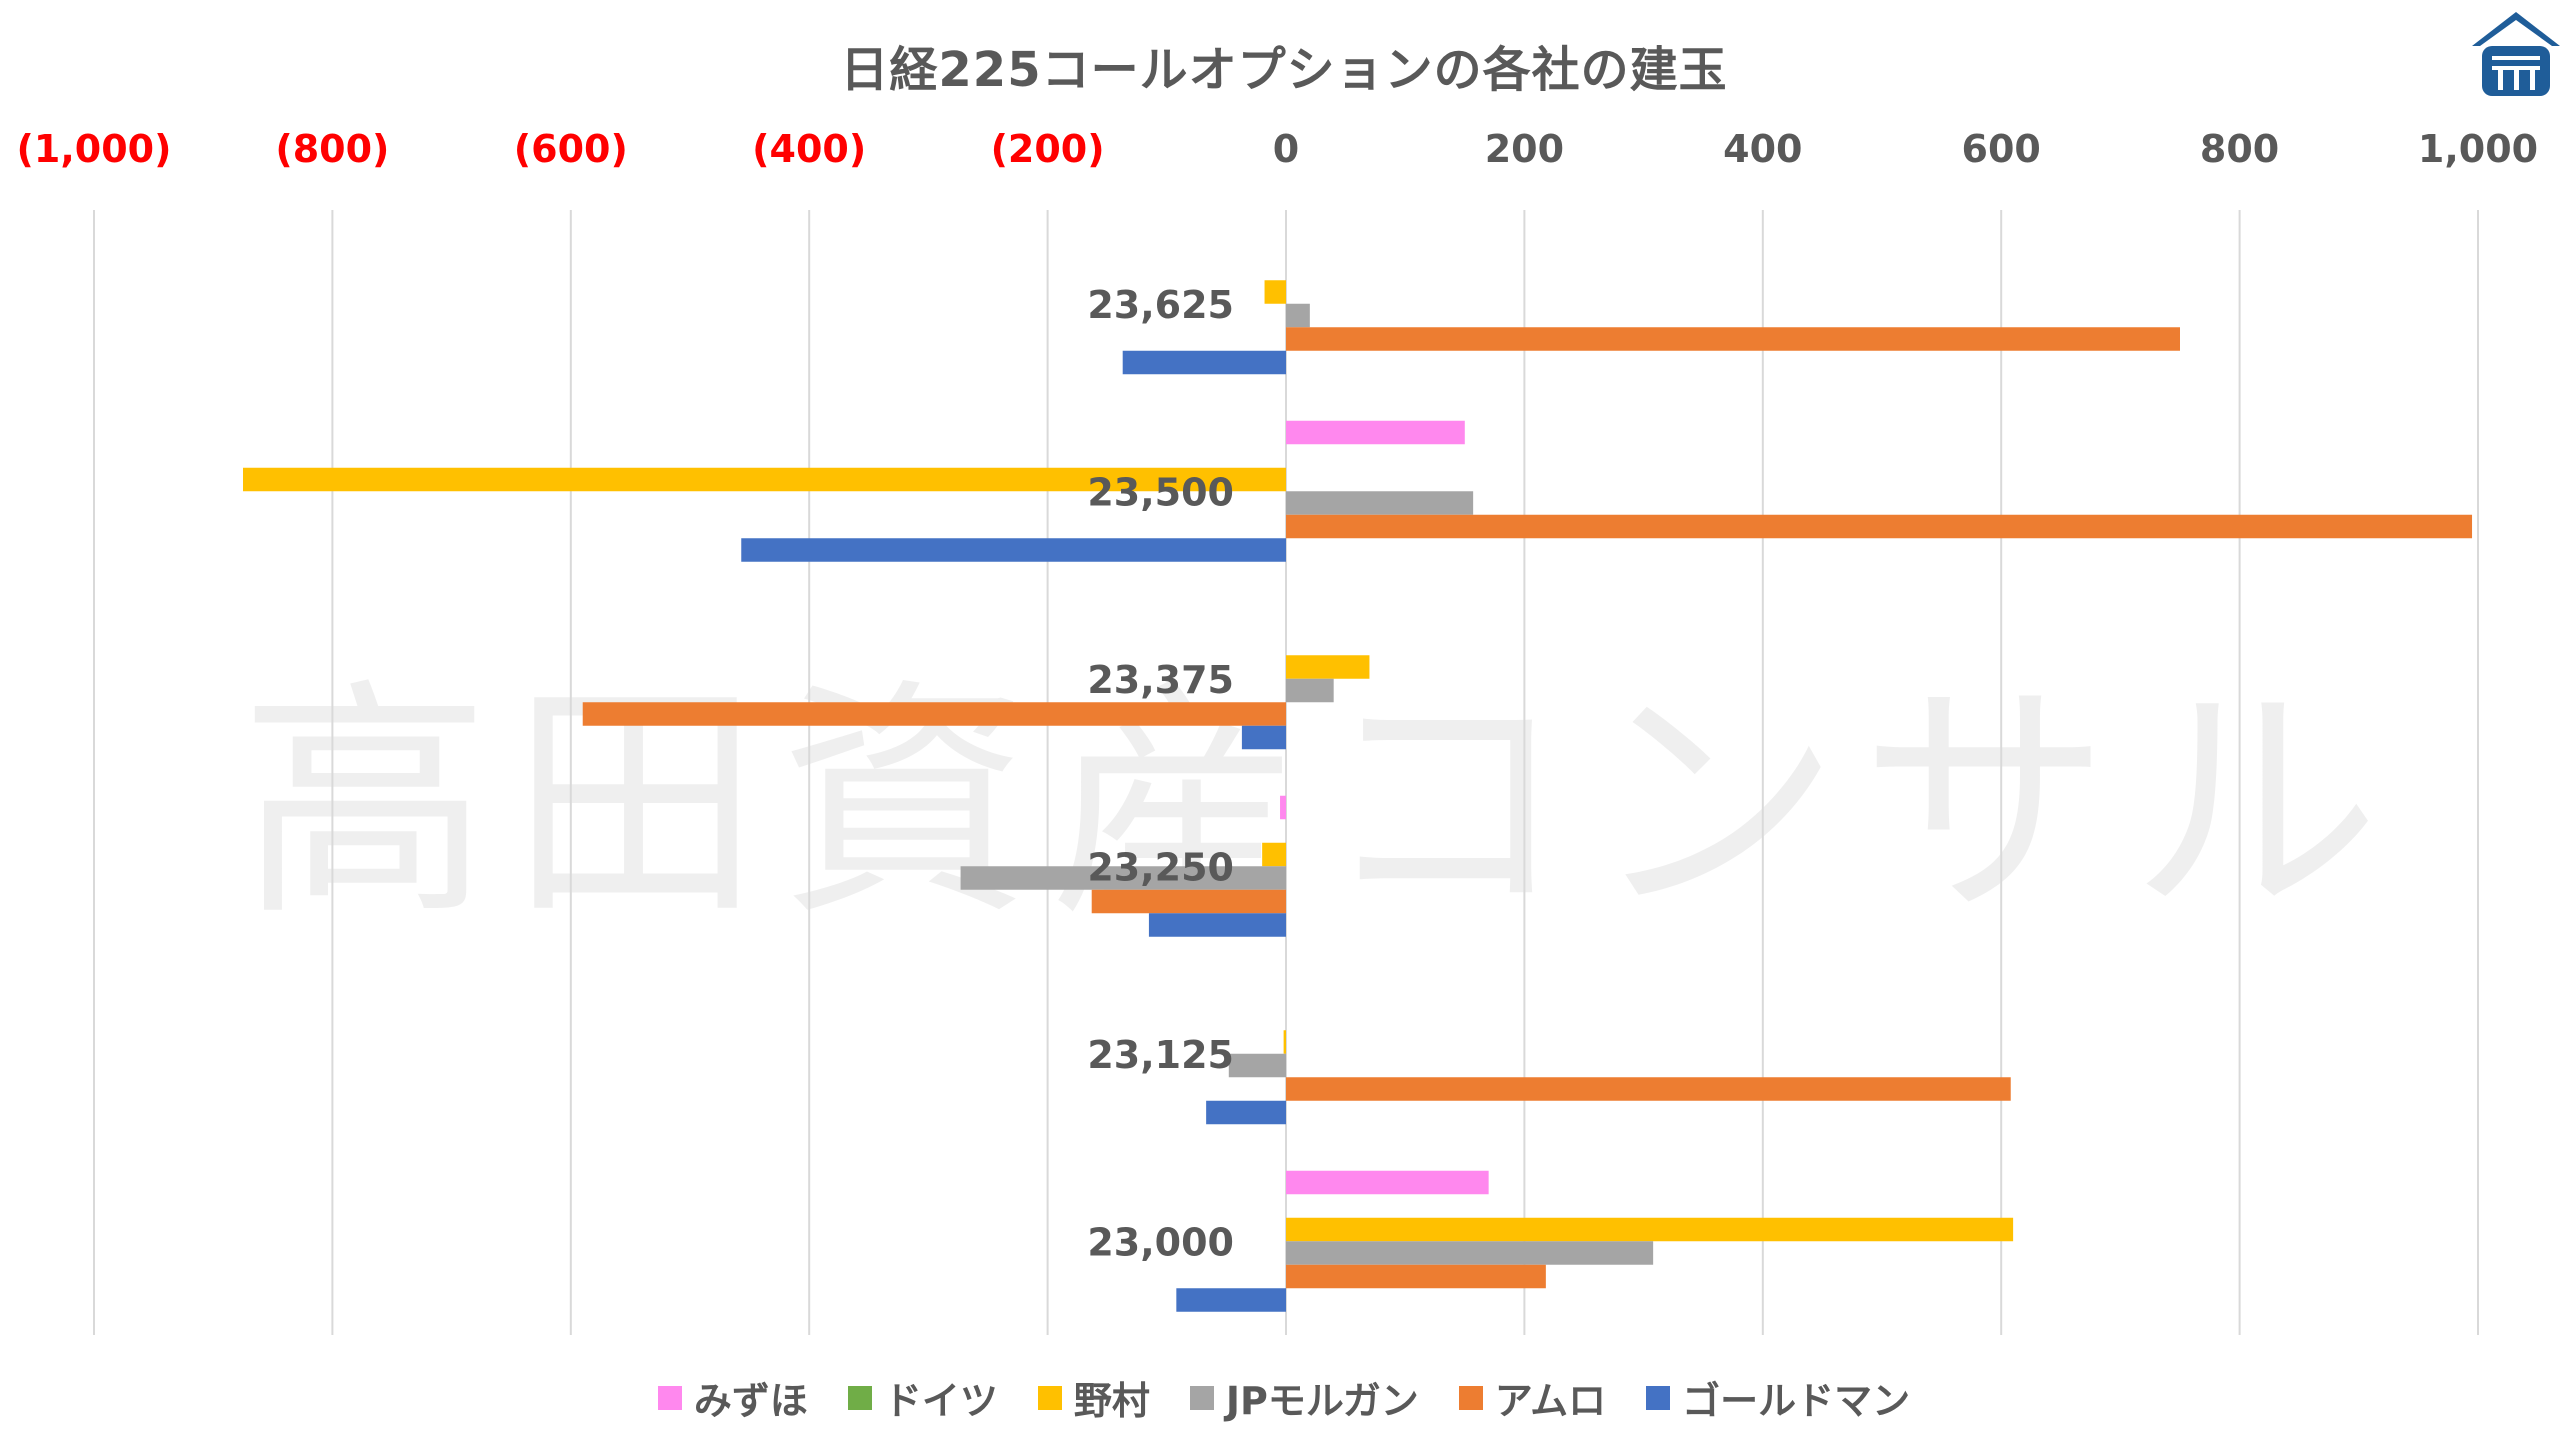 This screenshot has height=1443, width=2568. What do you see at coordinates (1048, 149) in the screenshot?
I see `x-tick-label: (200)` at bounding box center [1048, 149].